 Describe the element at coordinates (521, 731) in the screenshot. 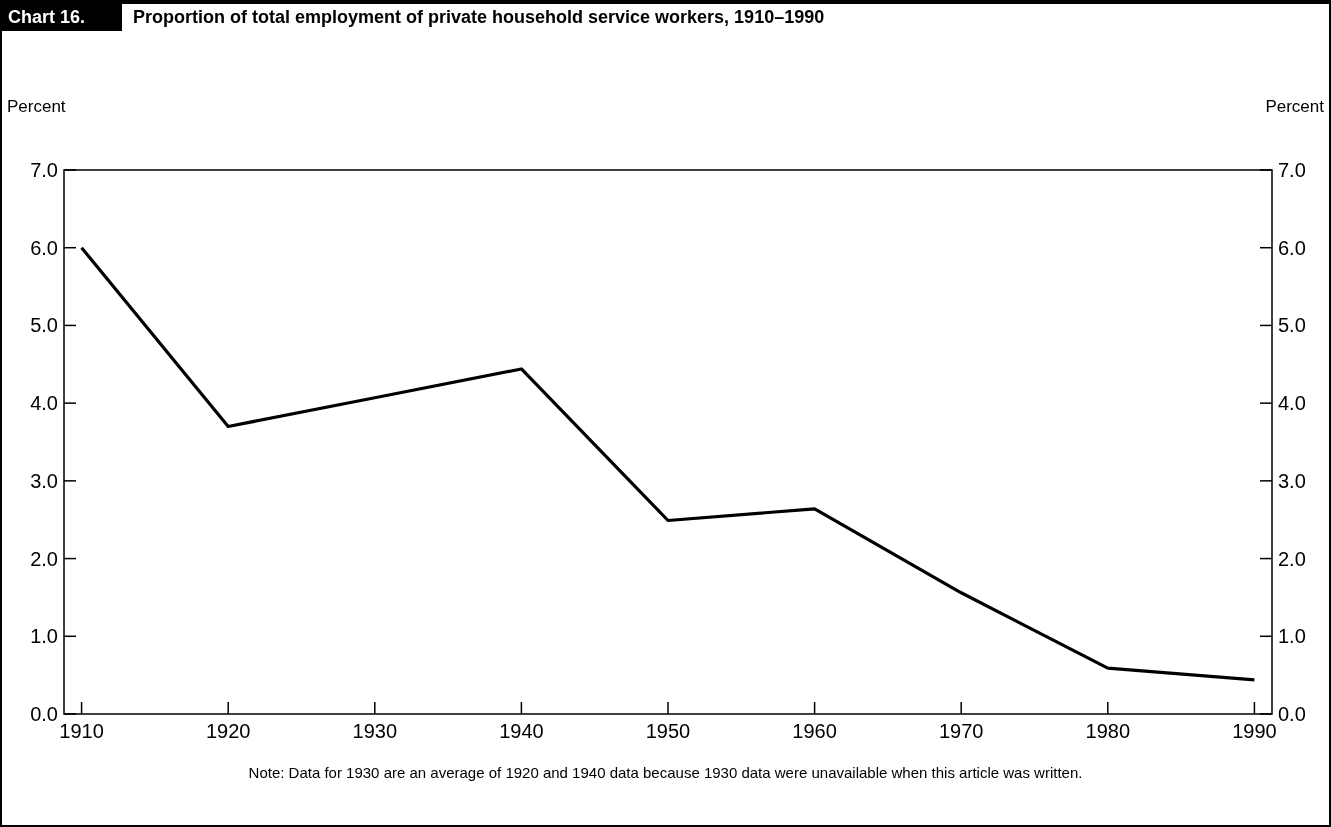

I see `x-tick-label: 1940` at that location.